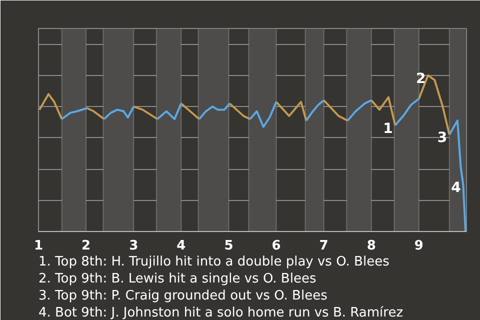 This screenshot has height=320, width=480. Describe the element at coordinates (421, 78) in the screenshot. I see `annotation: 2` at that location.